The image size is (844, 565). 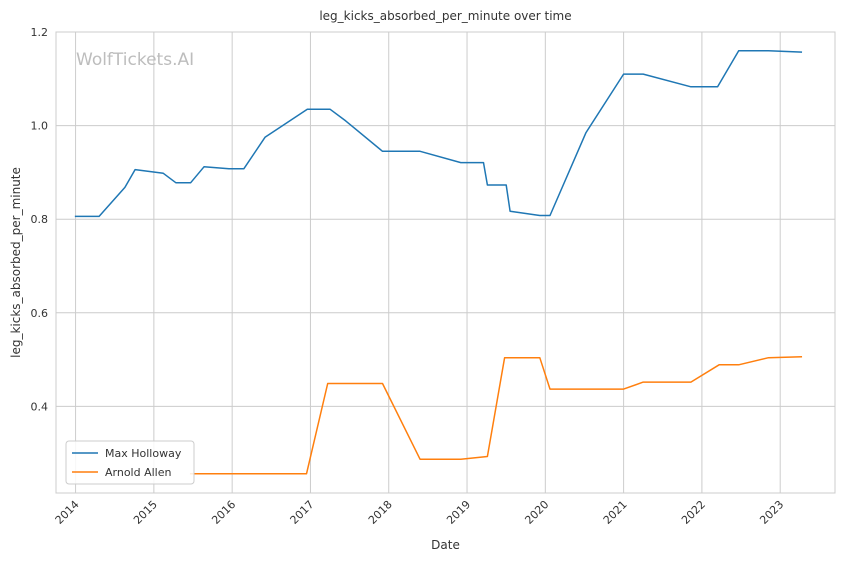 I want to click on legend-label-max-holloway: Max Holloway, so click(x=143, y=453).